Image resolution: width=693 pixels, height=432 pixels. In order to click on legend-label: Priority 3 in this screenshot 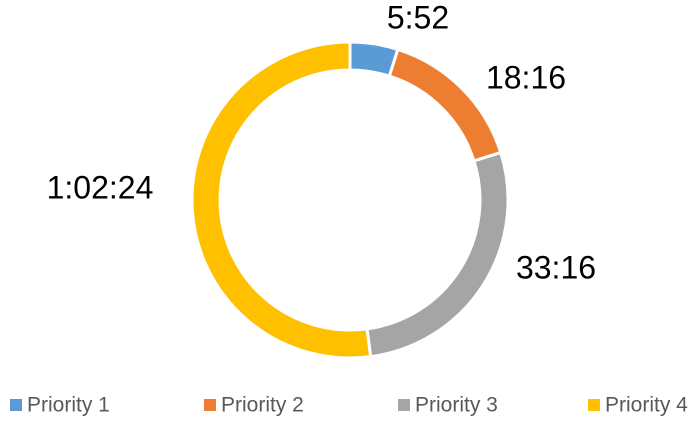, I will do `click(456, 405)`.